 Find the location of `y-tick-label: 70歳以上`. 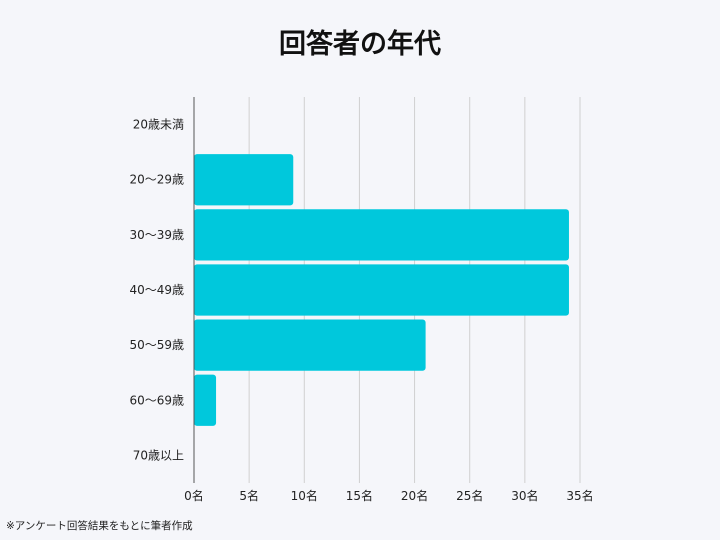

y-tick-label: 70歳以上 is located at coordinates (158, 455).